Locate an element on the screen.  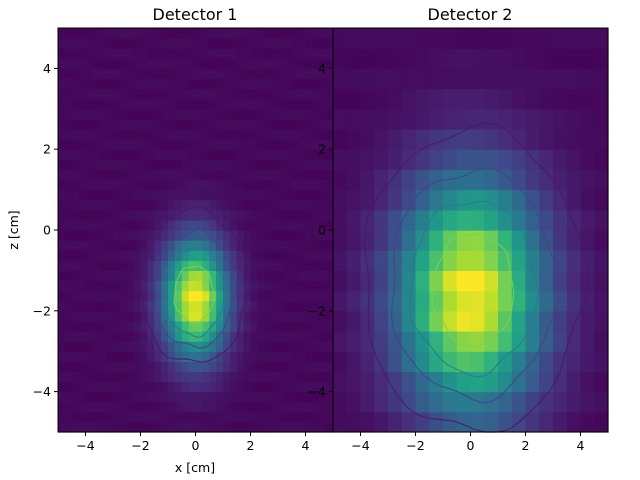
y-tick-label: −4 is located at coordinates (42, 391).